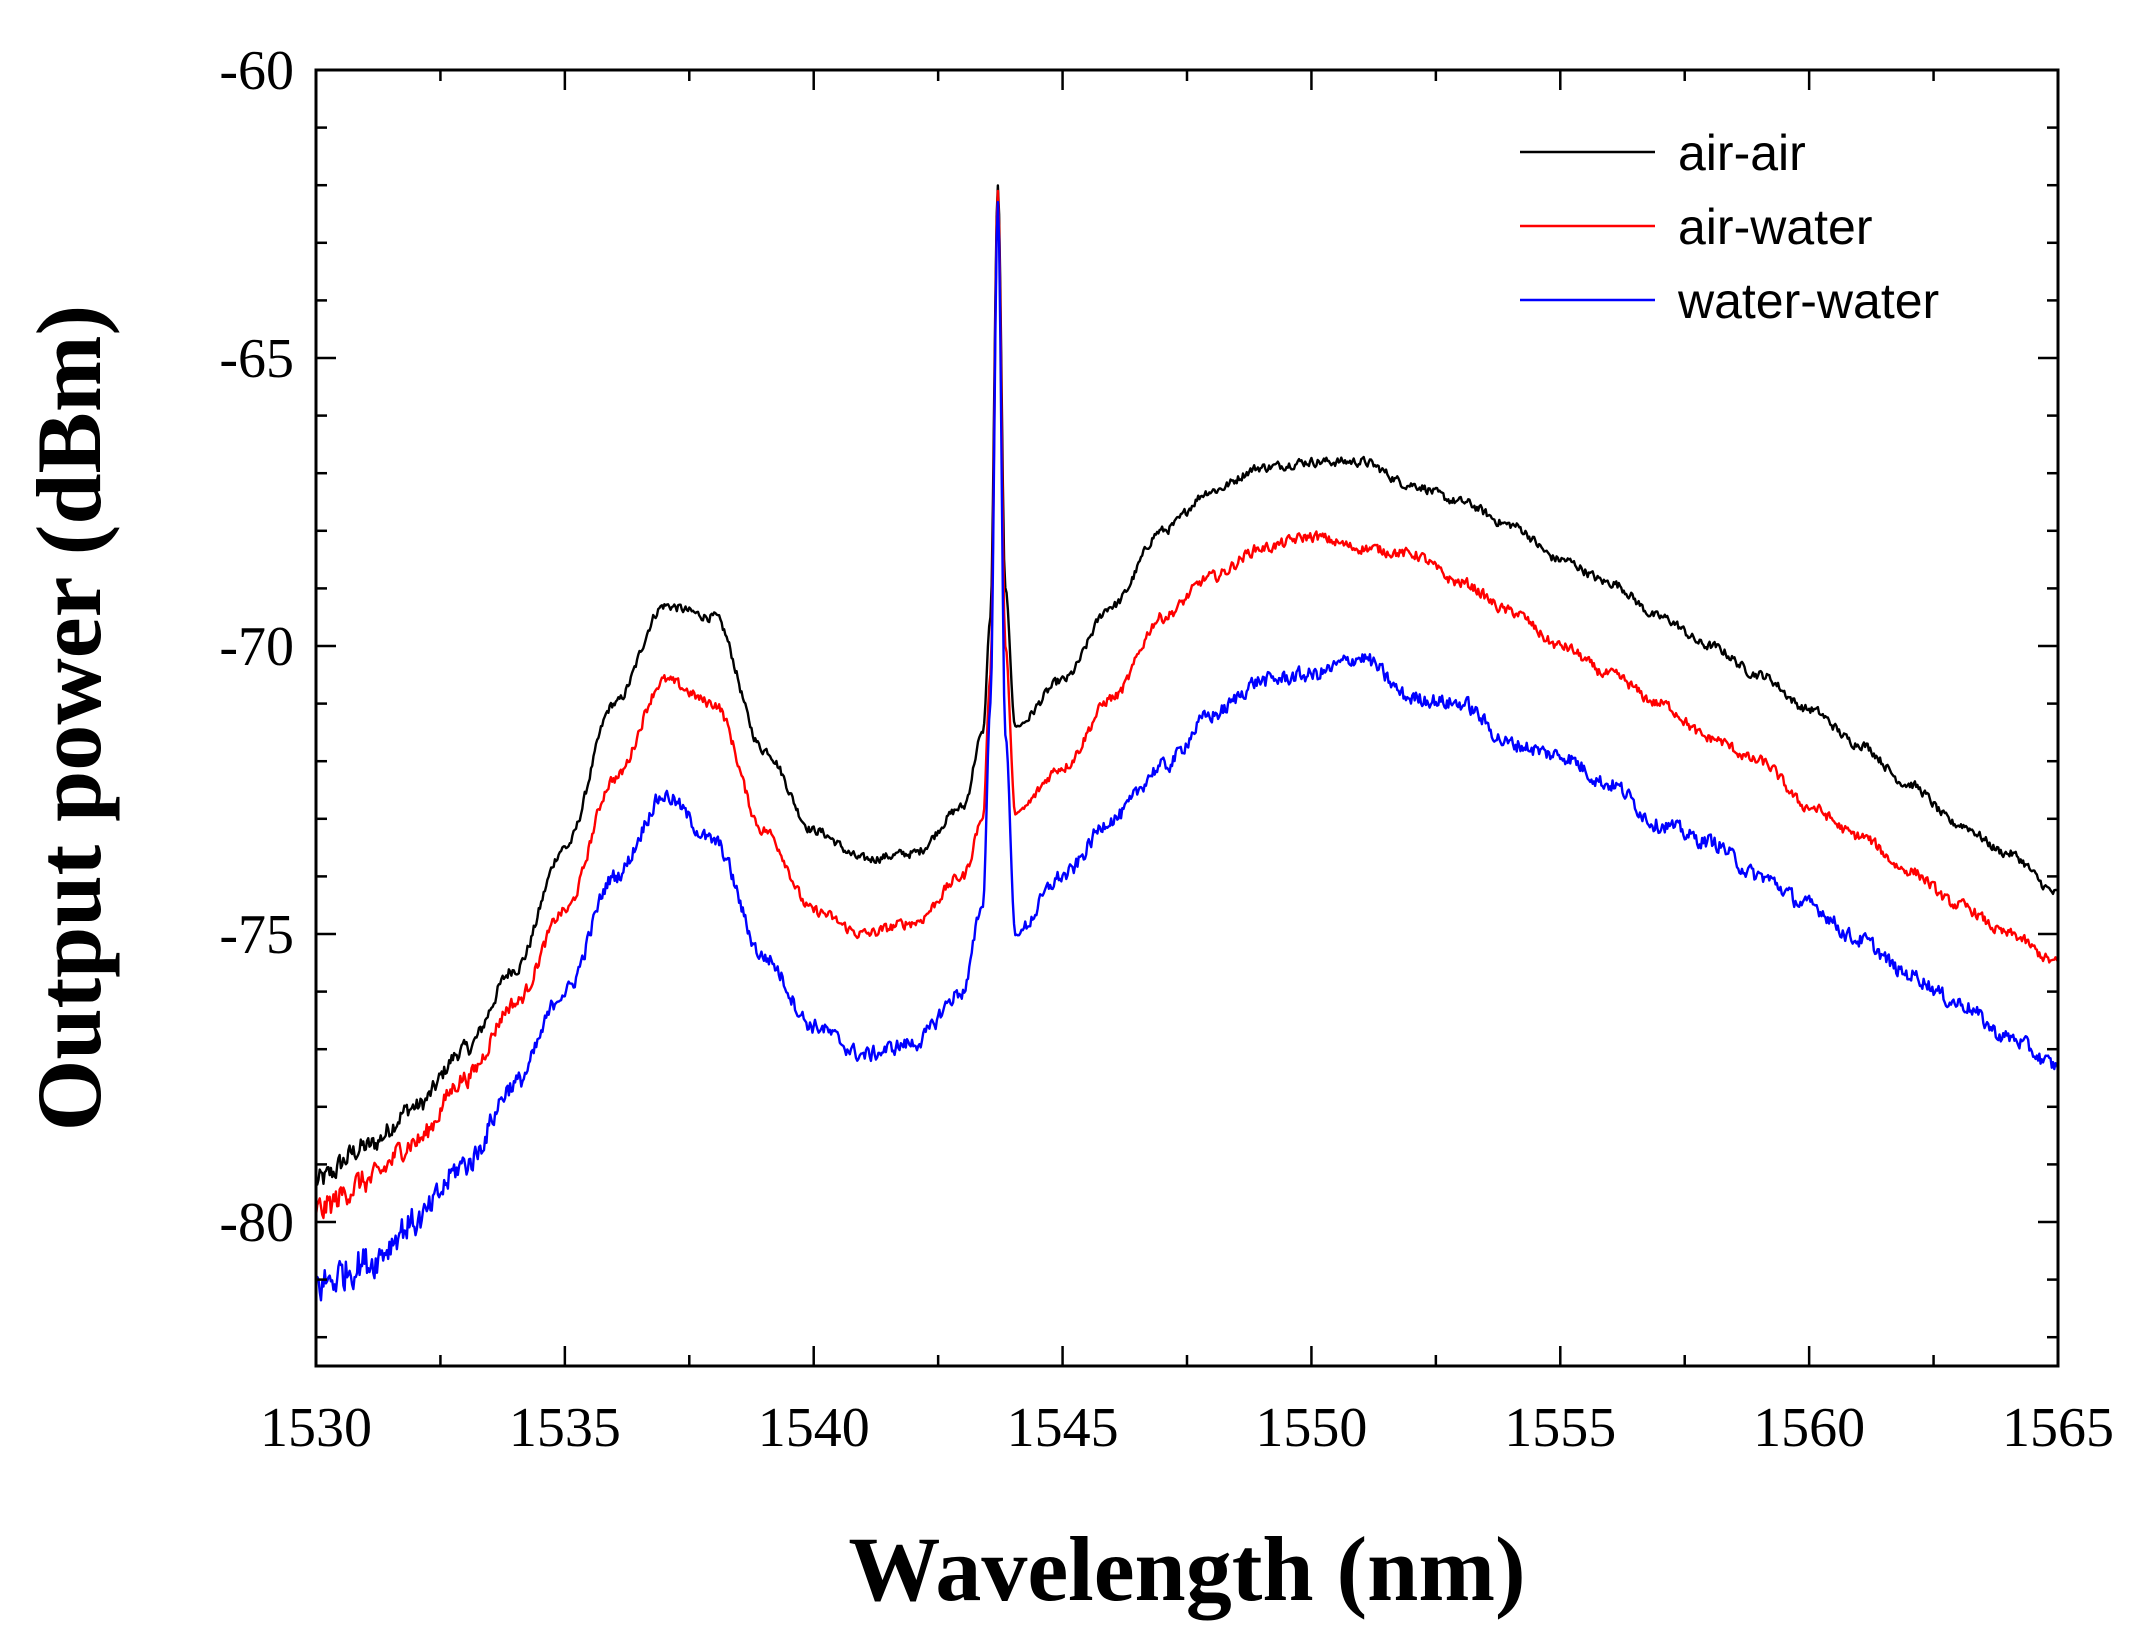  I want to click on legend-label-air-air: air-air, so click(1742, 153).